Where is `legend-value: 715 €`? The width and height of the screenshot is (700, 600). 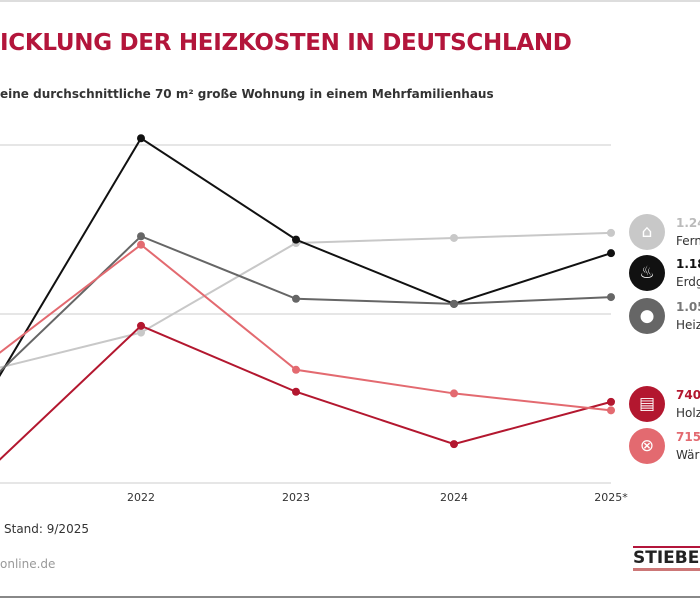 legend-value: 715 € is located at coordinates (688, 437).